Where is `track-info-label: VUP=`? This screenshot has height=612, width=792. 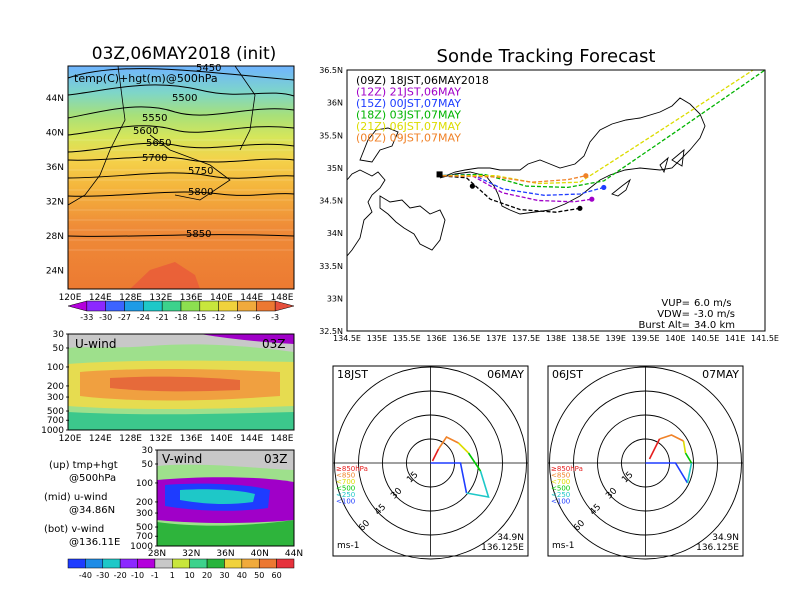 track-info-label: VUP= is located at coordinates (675, 303).